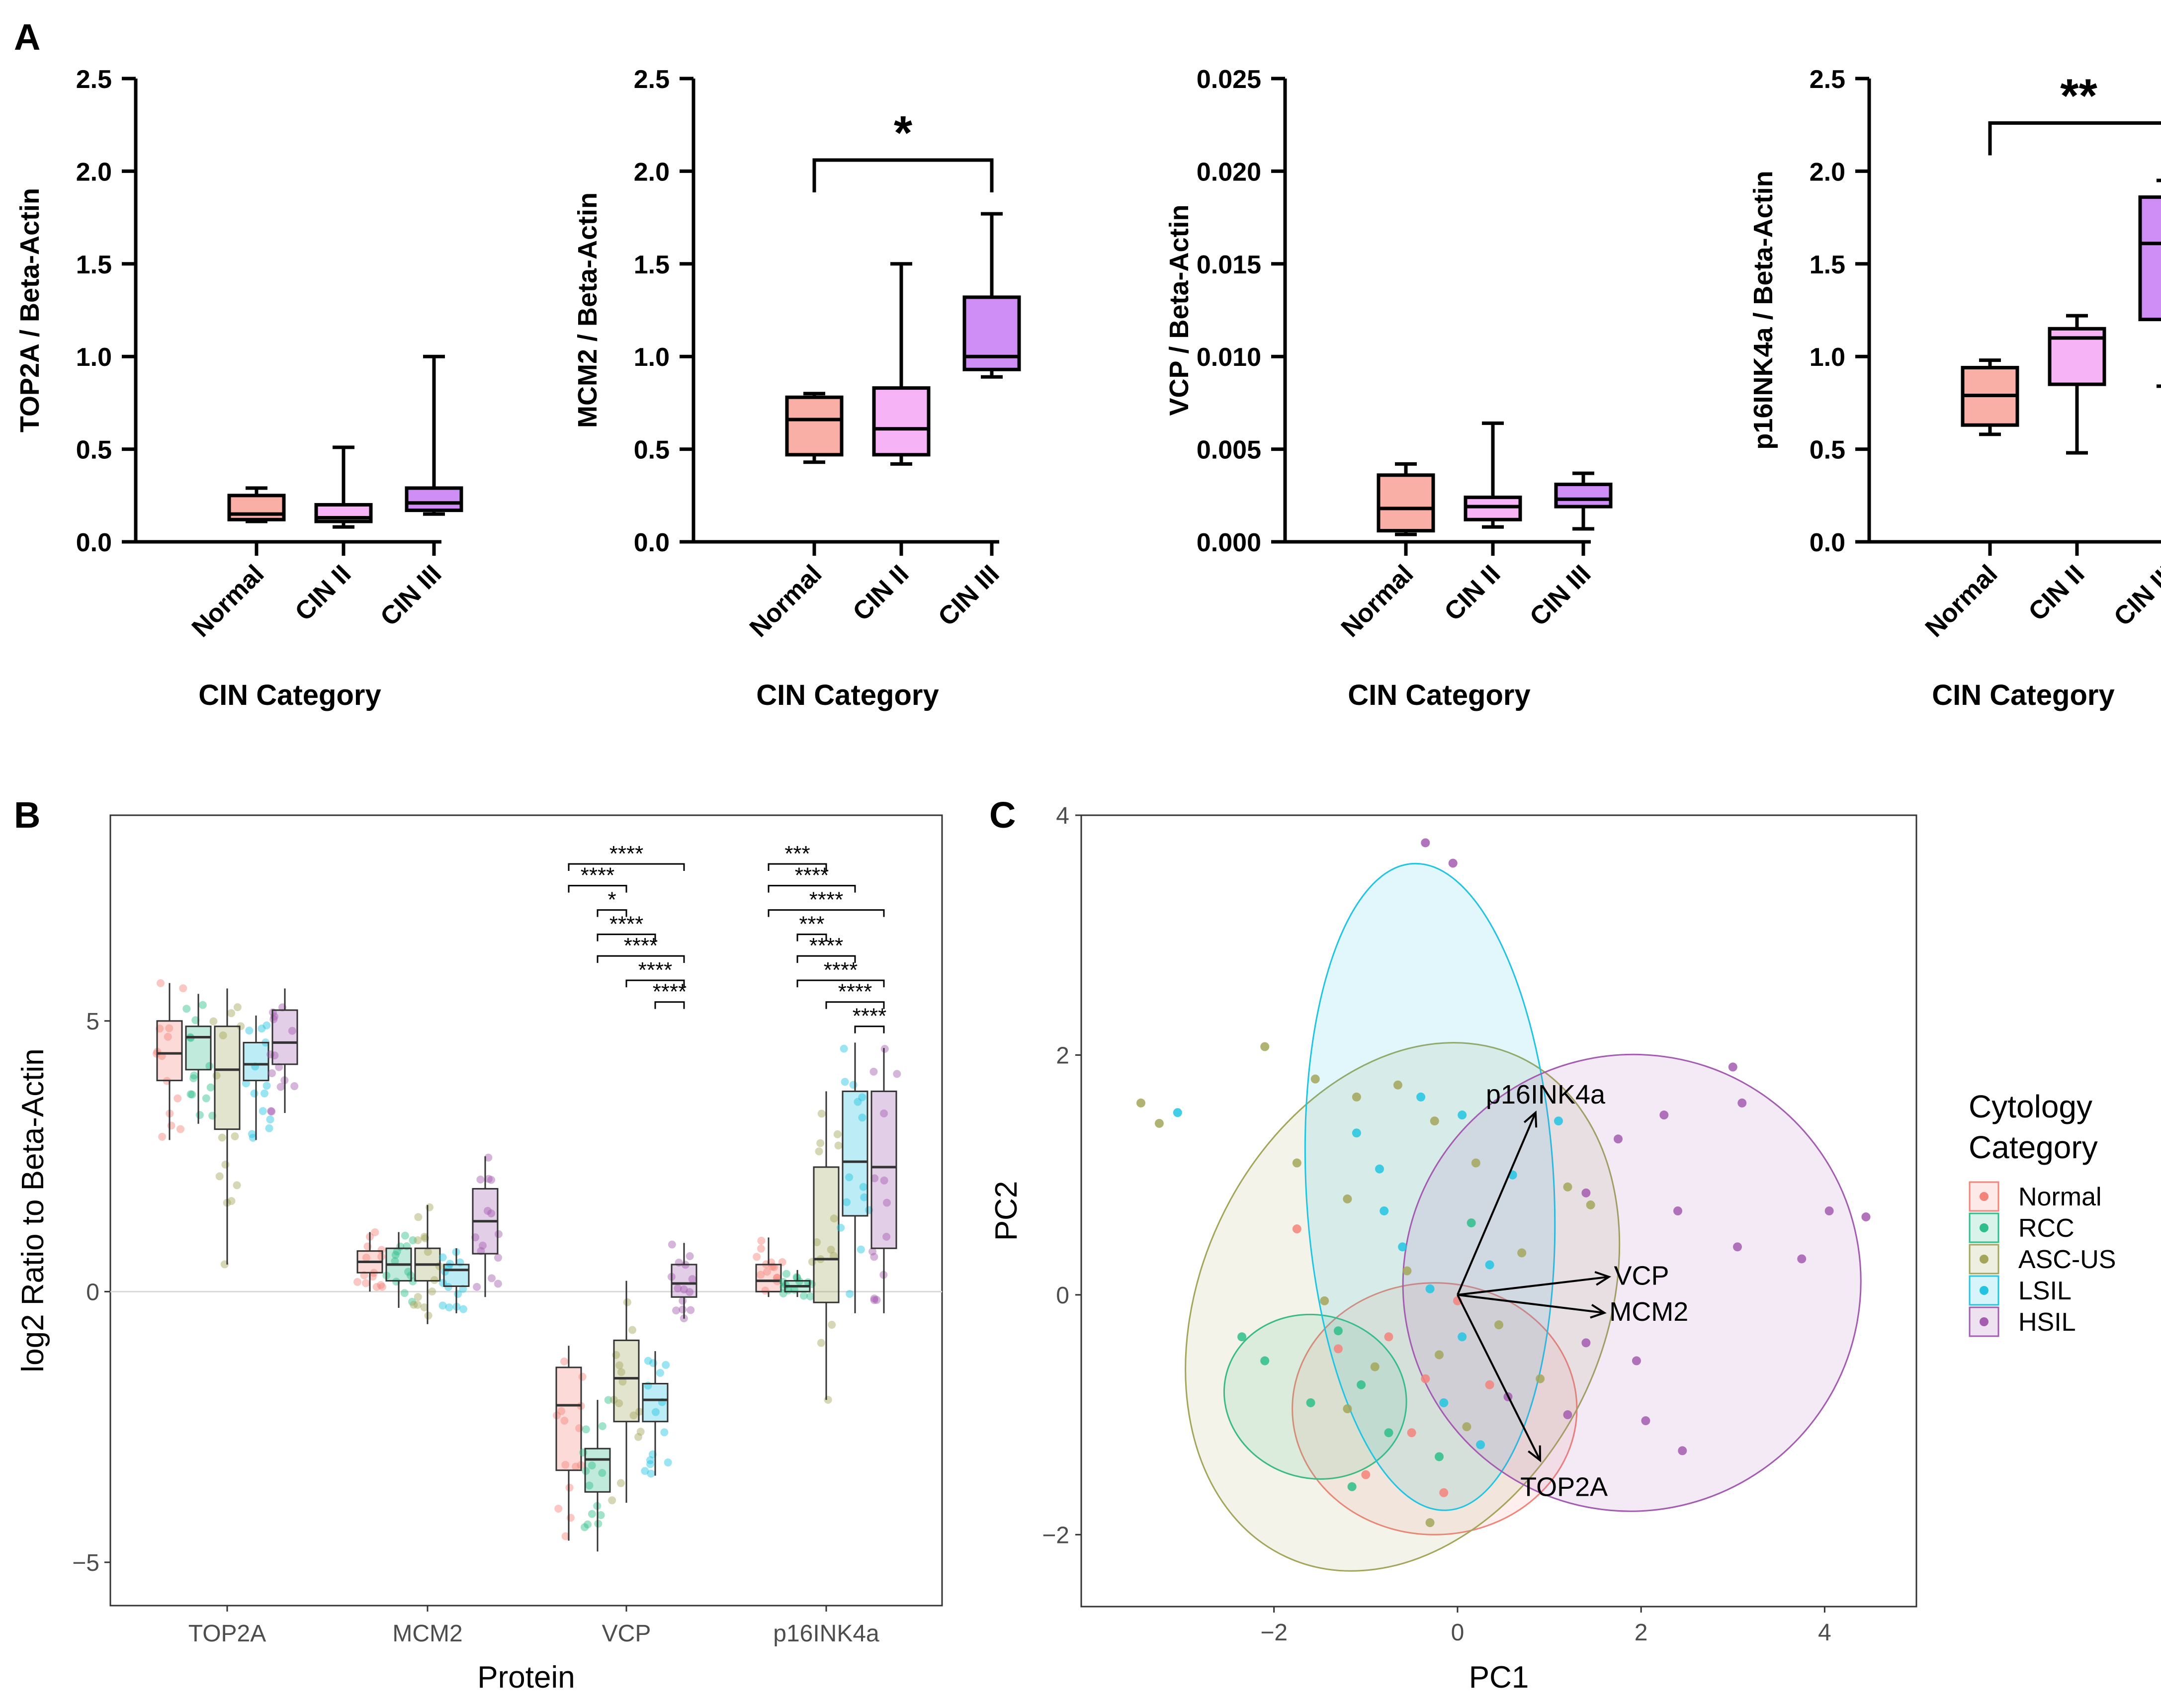 The height and width of the screenshot is (1708, 2161). What do you see at coordinates (1430, 1186) in the screenshot?
I see `confidence-ellipse-lsil` at bounding box center [1430, 1186].